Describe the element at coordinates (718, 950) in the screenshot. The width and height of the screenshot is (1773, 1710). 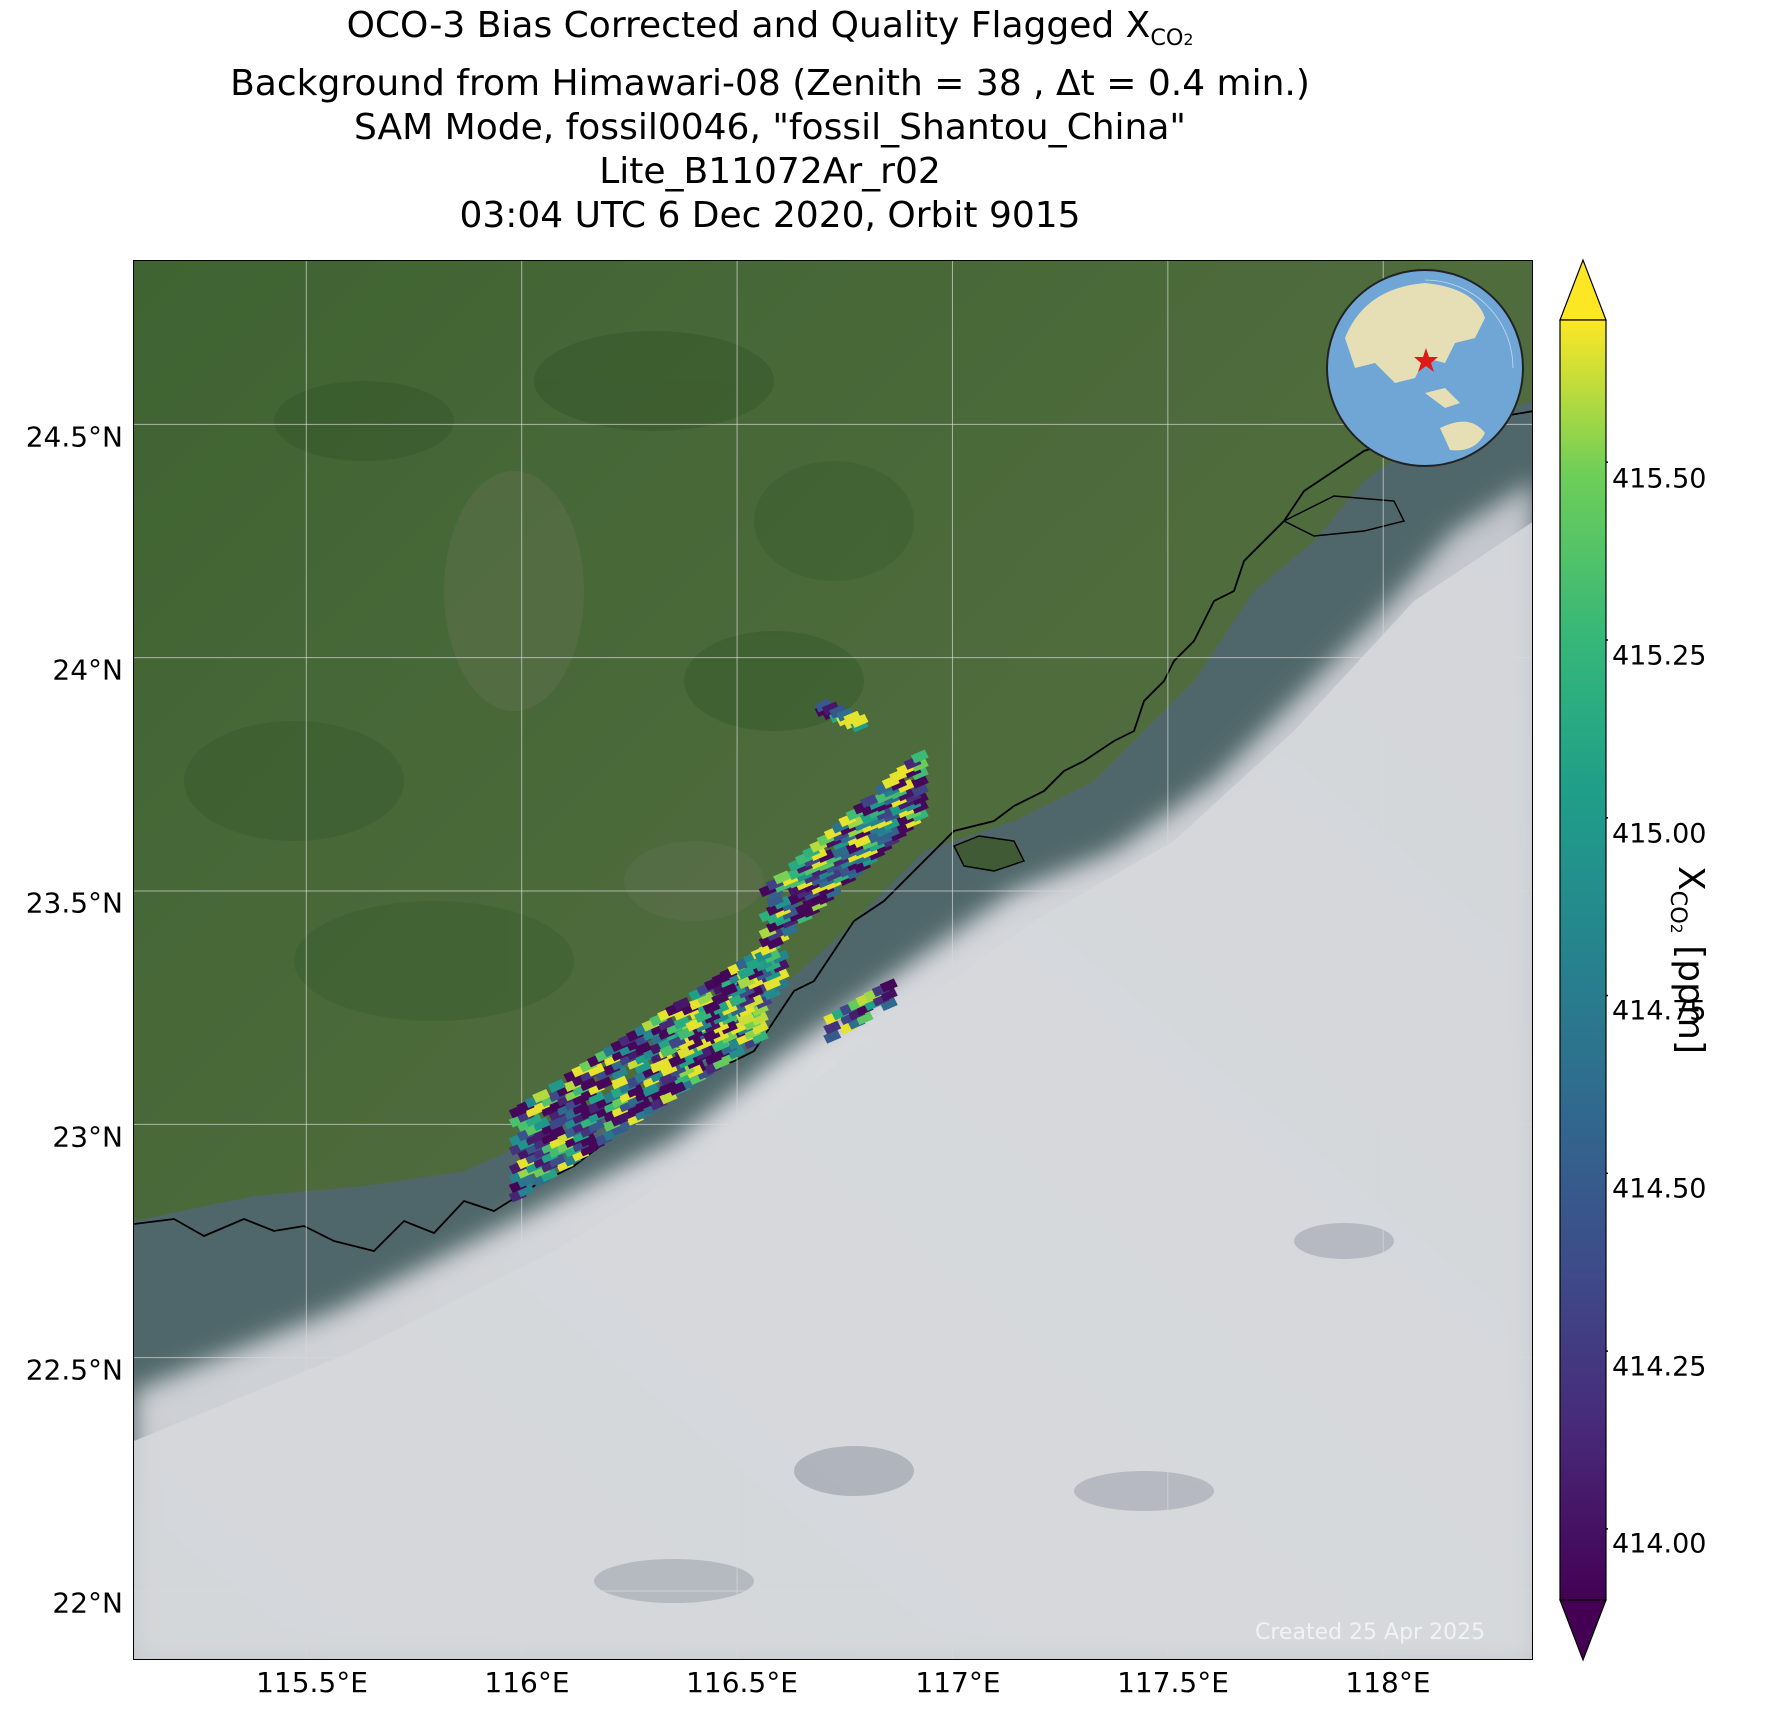
I see `xco2-soundings` at that location.